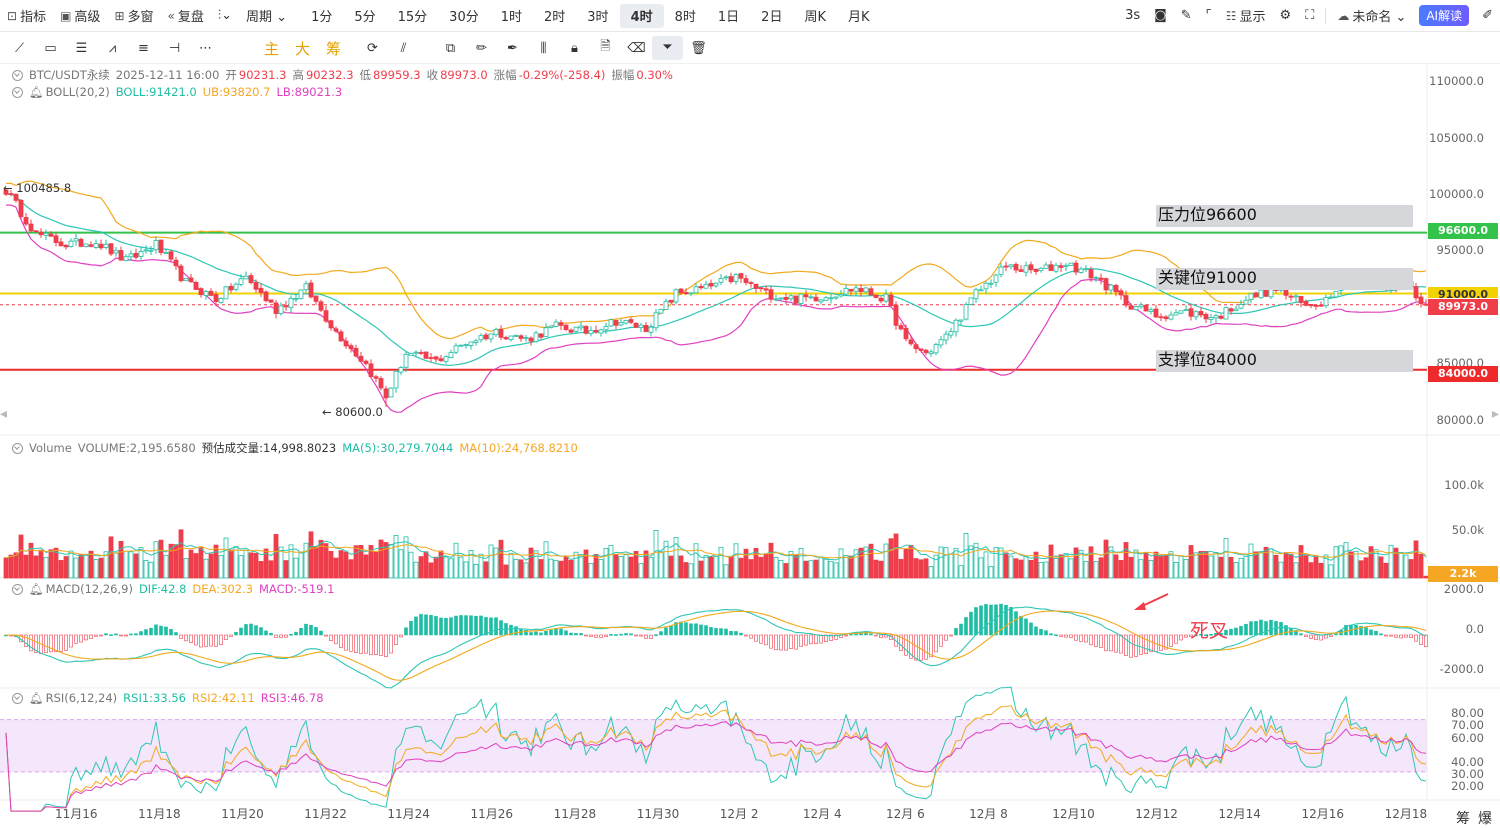  I want to click on note-tool: 🗎︎, so click(605, 48).